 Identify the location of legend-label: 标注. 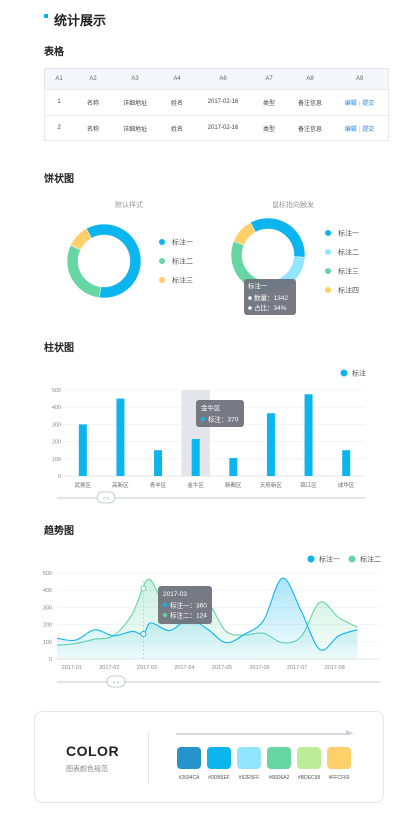
(359, 373).